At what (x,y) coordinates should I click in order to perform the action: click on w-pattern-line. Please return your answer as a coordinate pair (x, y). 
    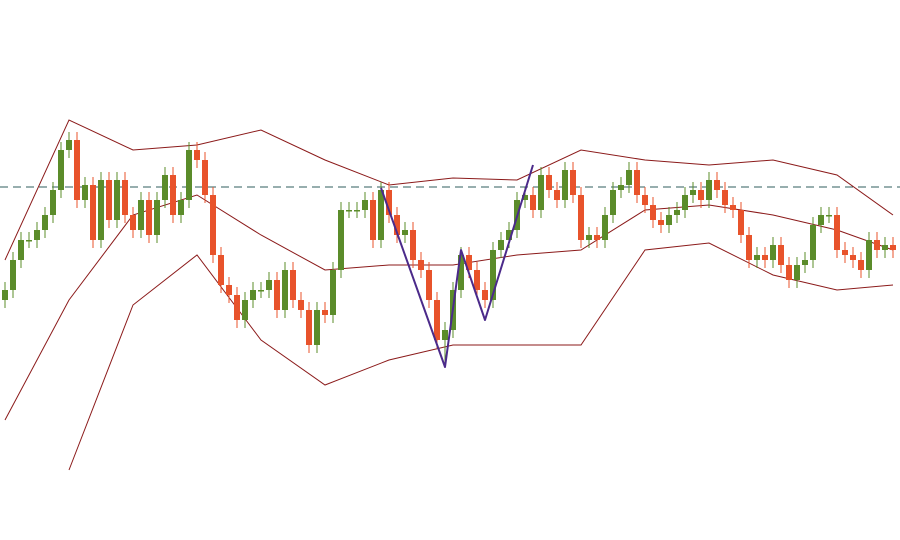
    Looking at the image, I should click on (457, 266).